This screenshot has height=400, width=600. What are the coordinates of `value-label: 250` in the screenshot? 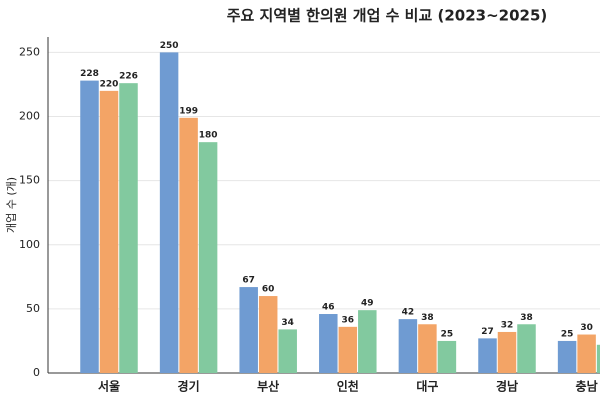 It's located at (169, 46).